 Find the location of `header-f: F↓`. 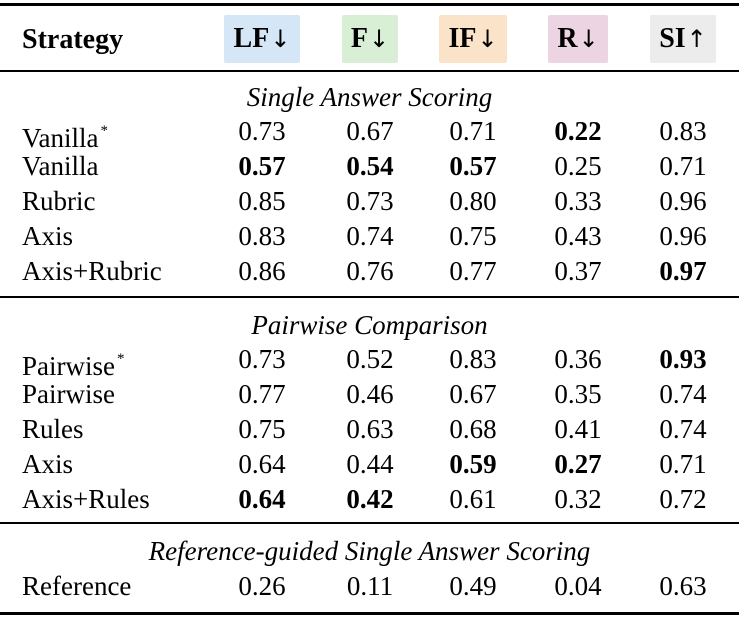

header-f: F↓ is located at coordinates (370, 39).